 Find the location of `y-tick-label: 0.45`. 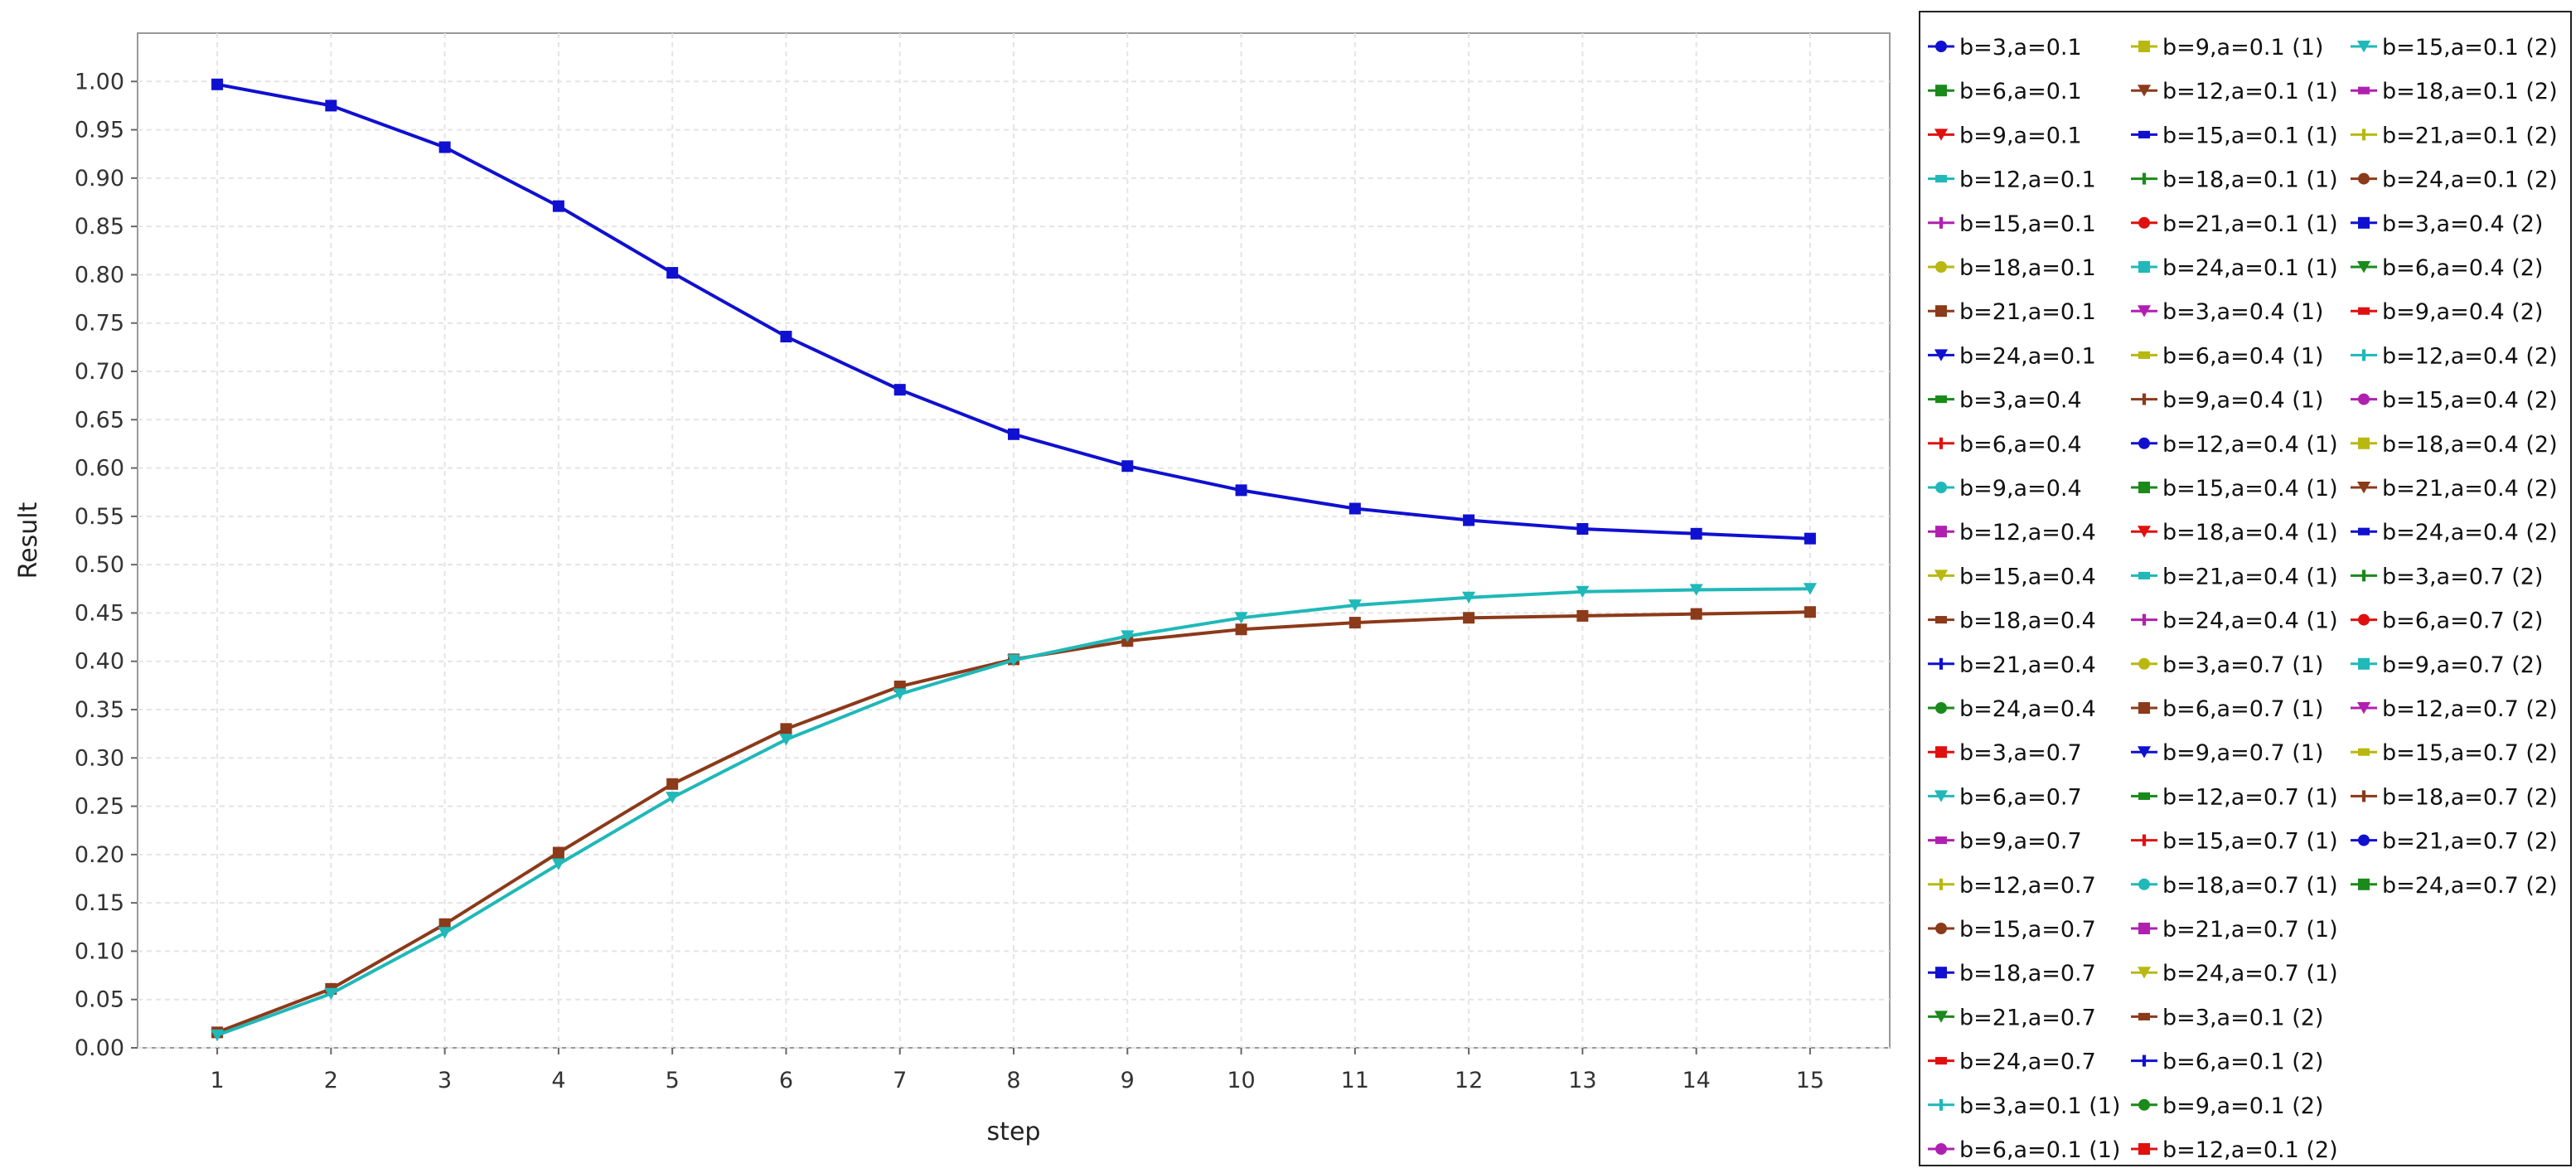

y-tick-label: 0.45 is located at coordinates (99, 613).